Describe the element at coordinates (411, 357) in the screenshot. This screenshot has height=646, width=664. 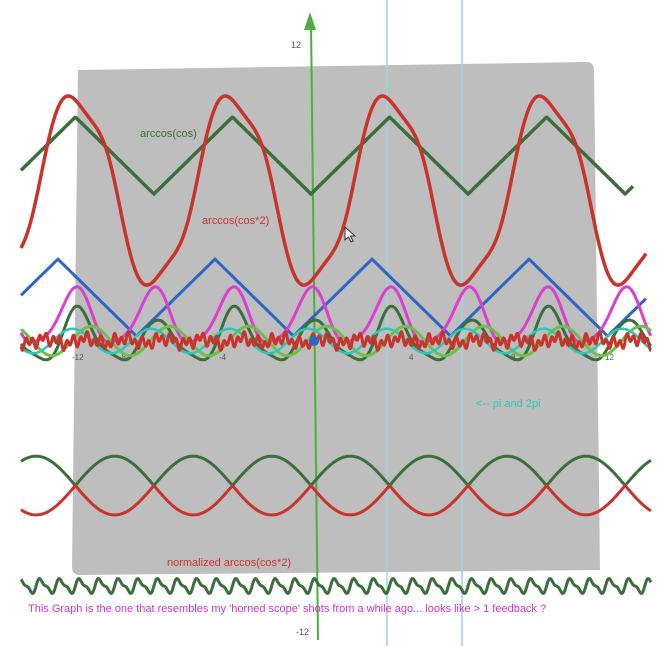
I see `x-tick-label: 4` at that location.